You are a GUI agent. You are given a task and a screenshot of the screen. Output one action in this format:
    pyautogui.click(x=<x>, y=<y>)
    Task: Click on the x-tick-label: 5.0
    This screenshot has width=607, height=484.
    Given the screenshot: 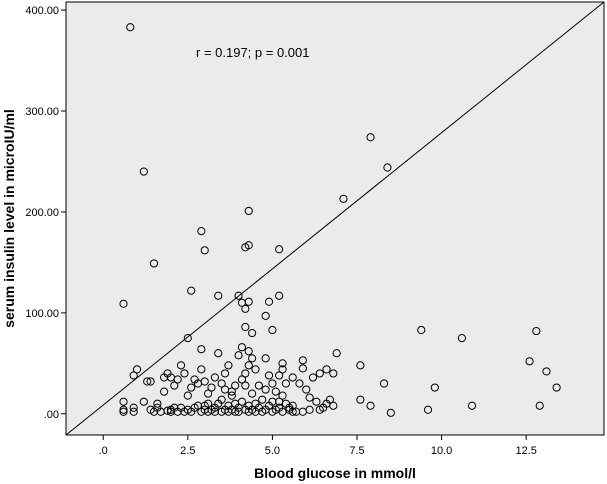 What is the action you would take?
    pyautogui.click(x=272, y=451)
    